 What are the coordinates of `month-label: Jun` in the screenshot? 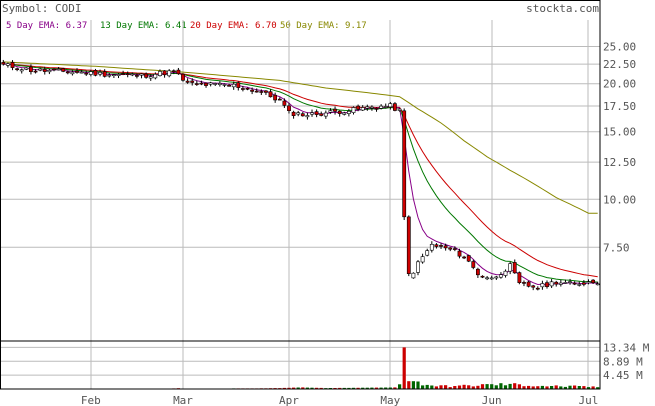 It's located at (492, 400).